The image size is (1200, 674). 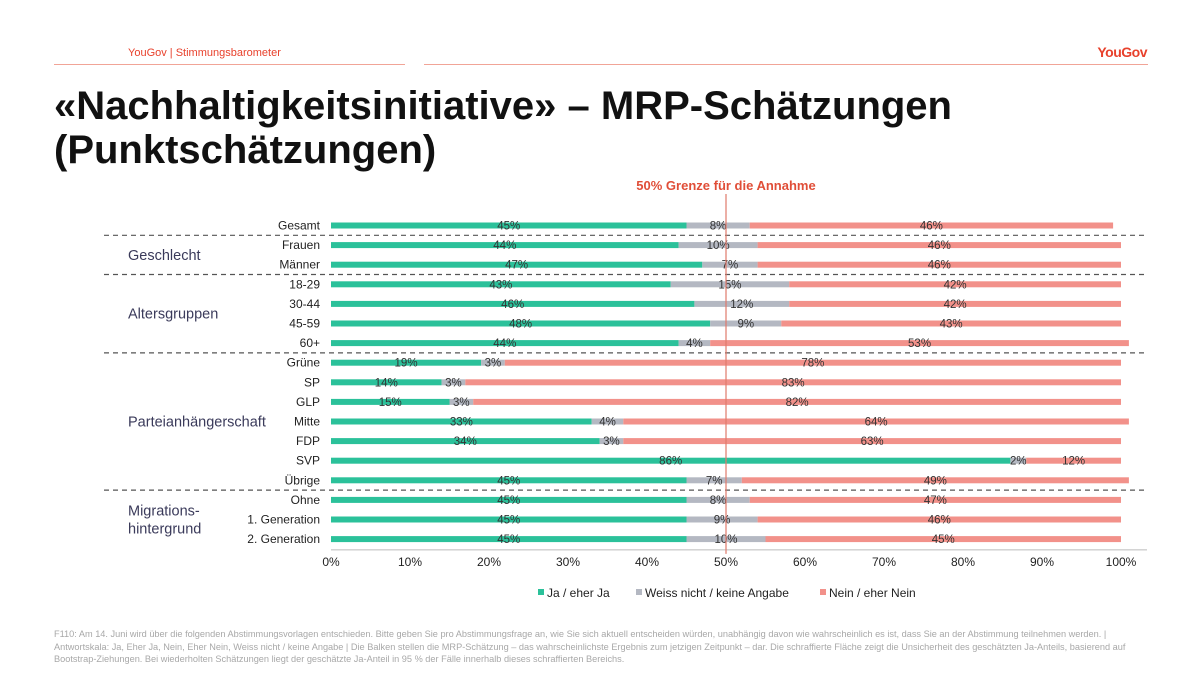 I want to click on data-label: 48%, so click(x=520, y=325).